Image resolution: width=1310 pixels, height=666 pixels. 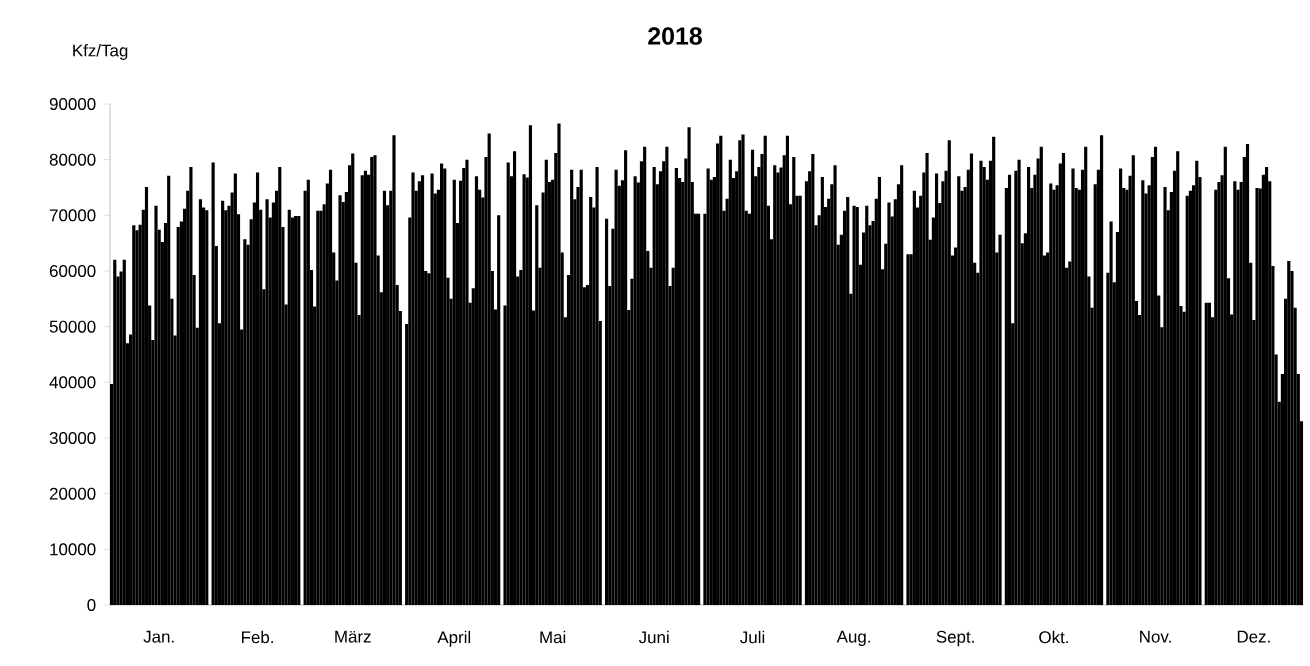 What do you see at coordinates (1053, 637) in the screenshot?
I see `x-tick-label: Okt.` at bounding box center [1053, 637].